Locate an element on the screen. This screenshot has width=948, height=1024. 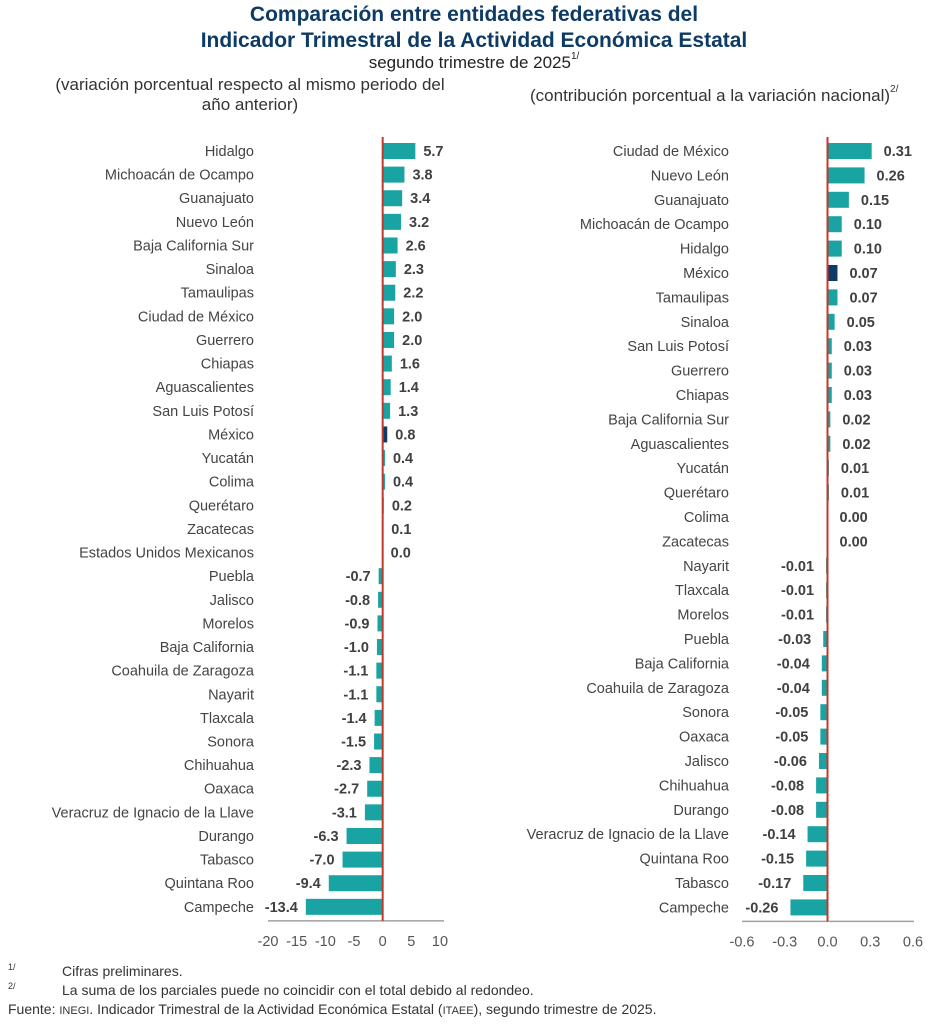
value-label: 2.6 is located at coordinates (416, 246).